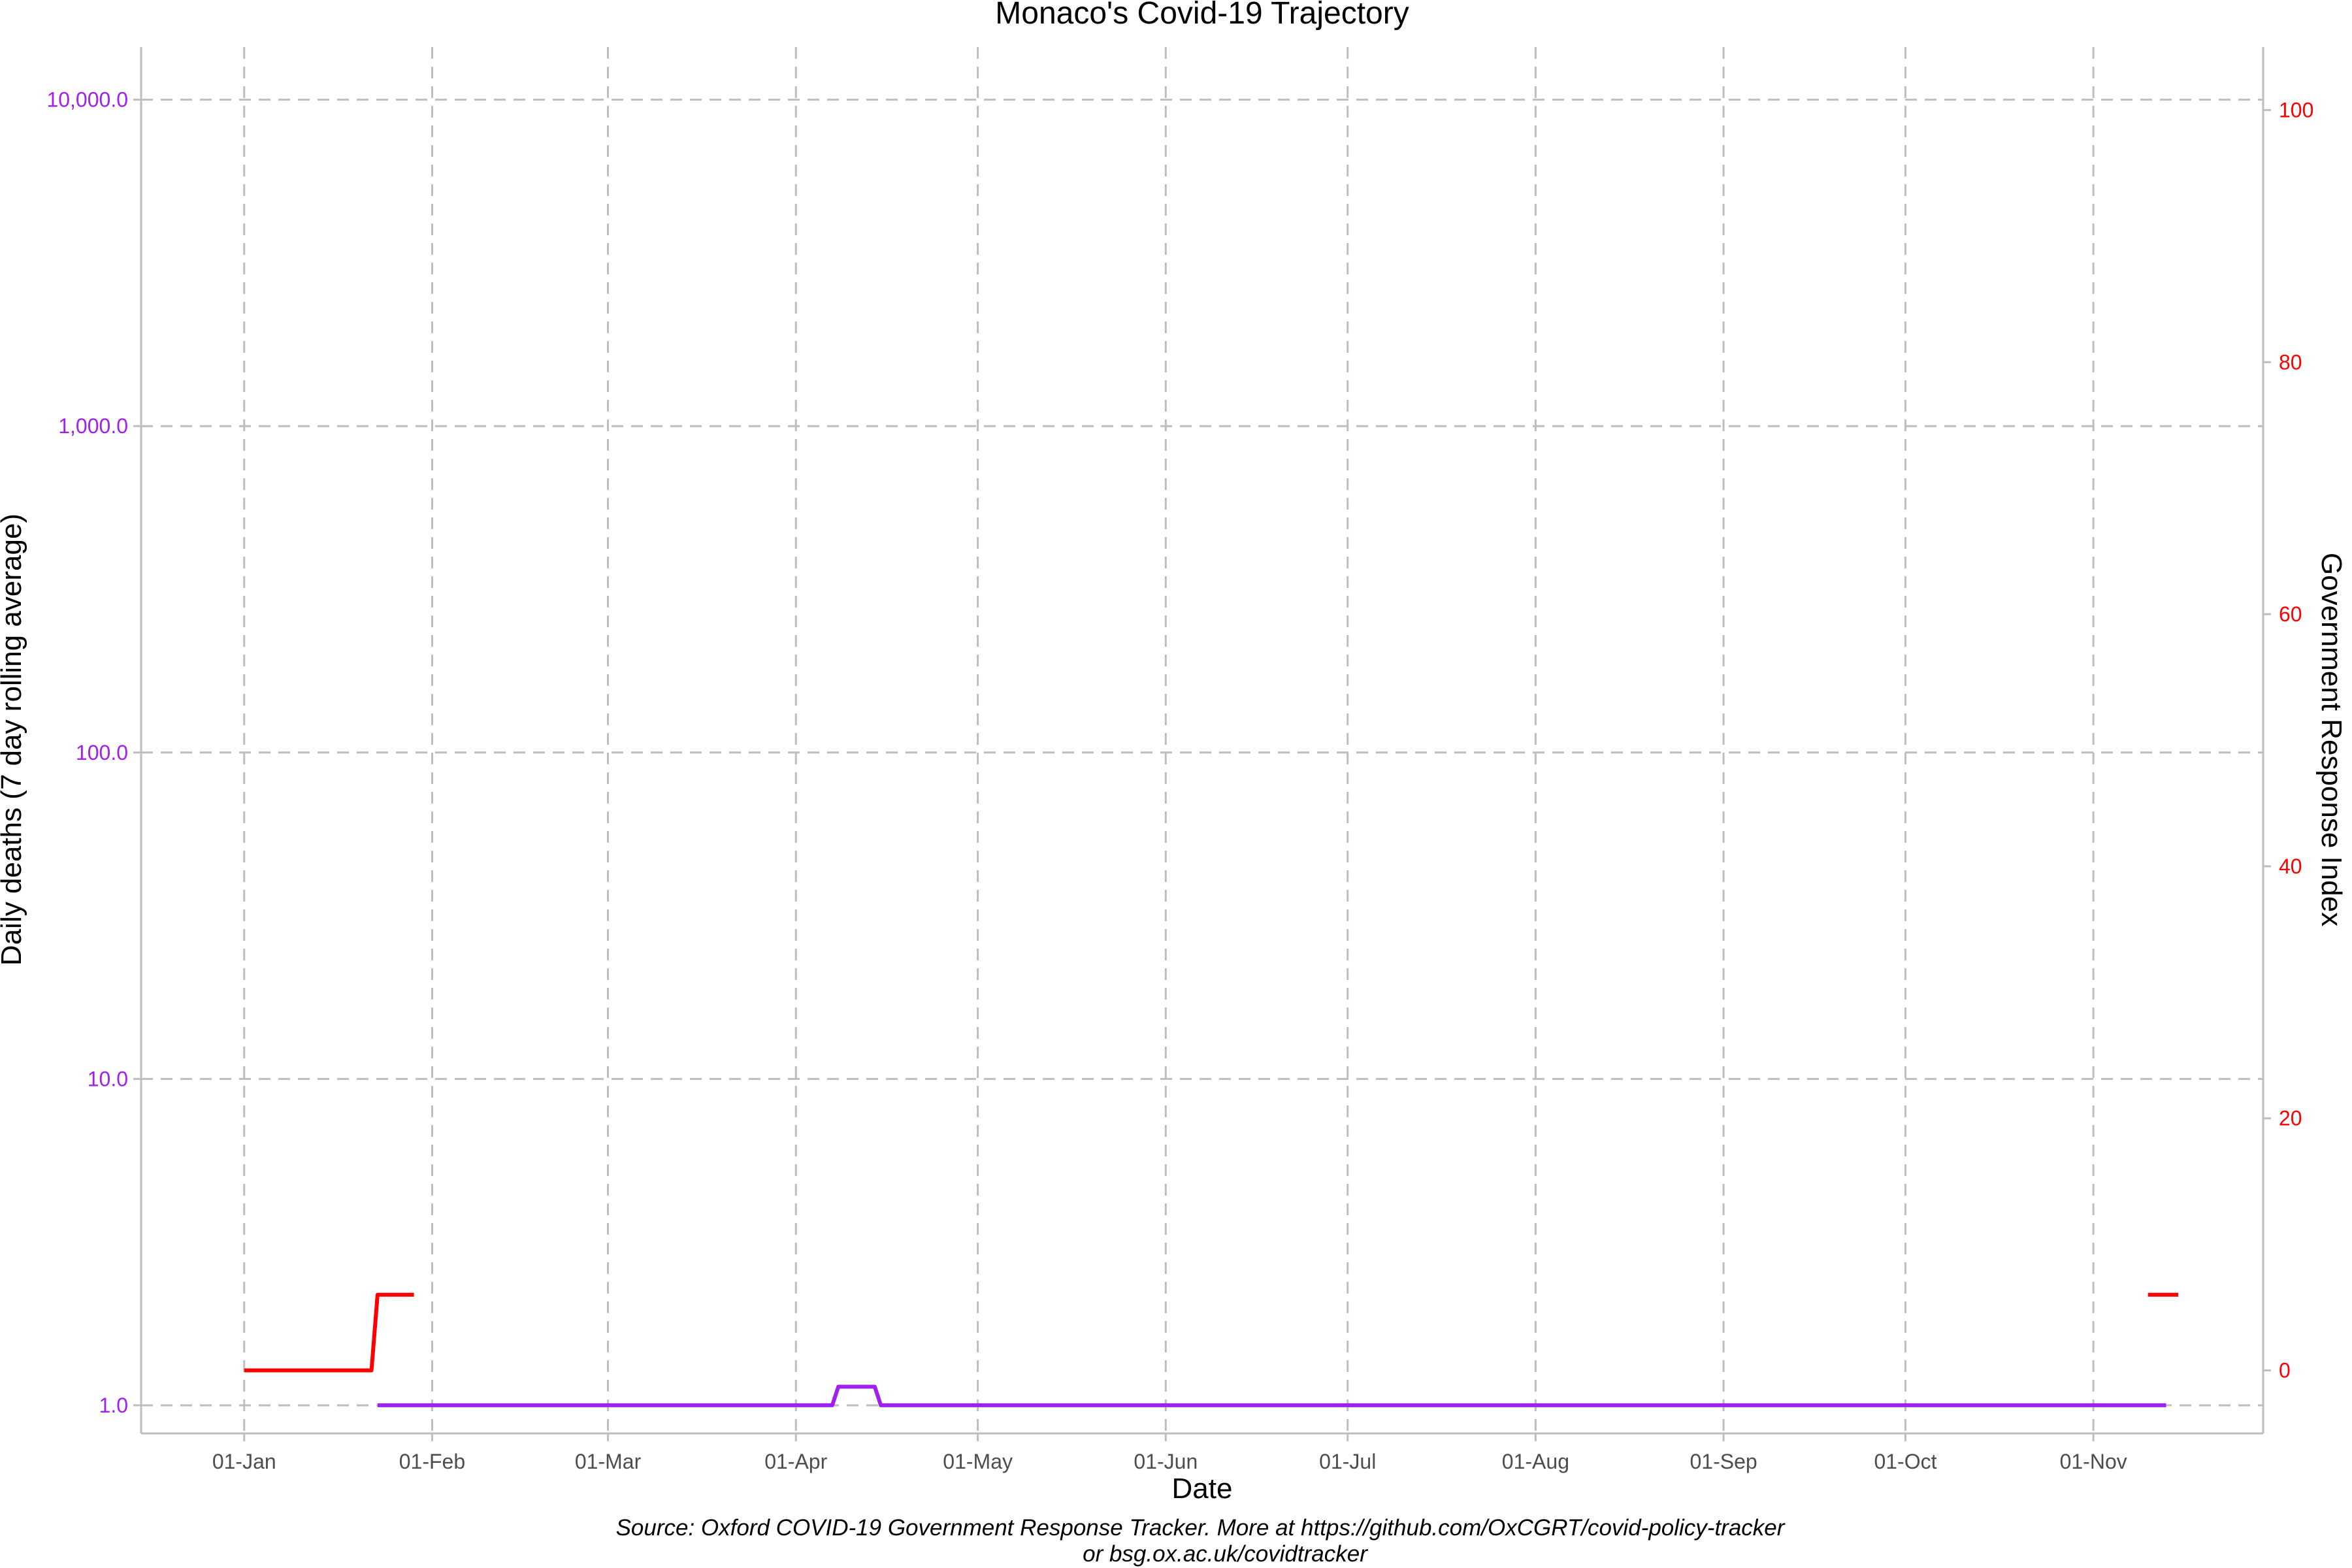 The height and width of the screenshot is (1568, 2352). I want to click on y-left-tick-label: 10,000.0, so click(87, 100).